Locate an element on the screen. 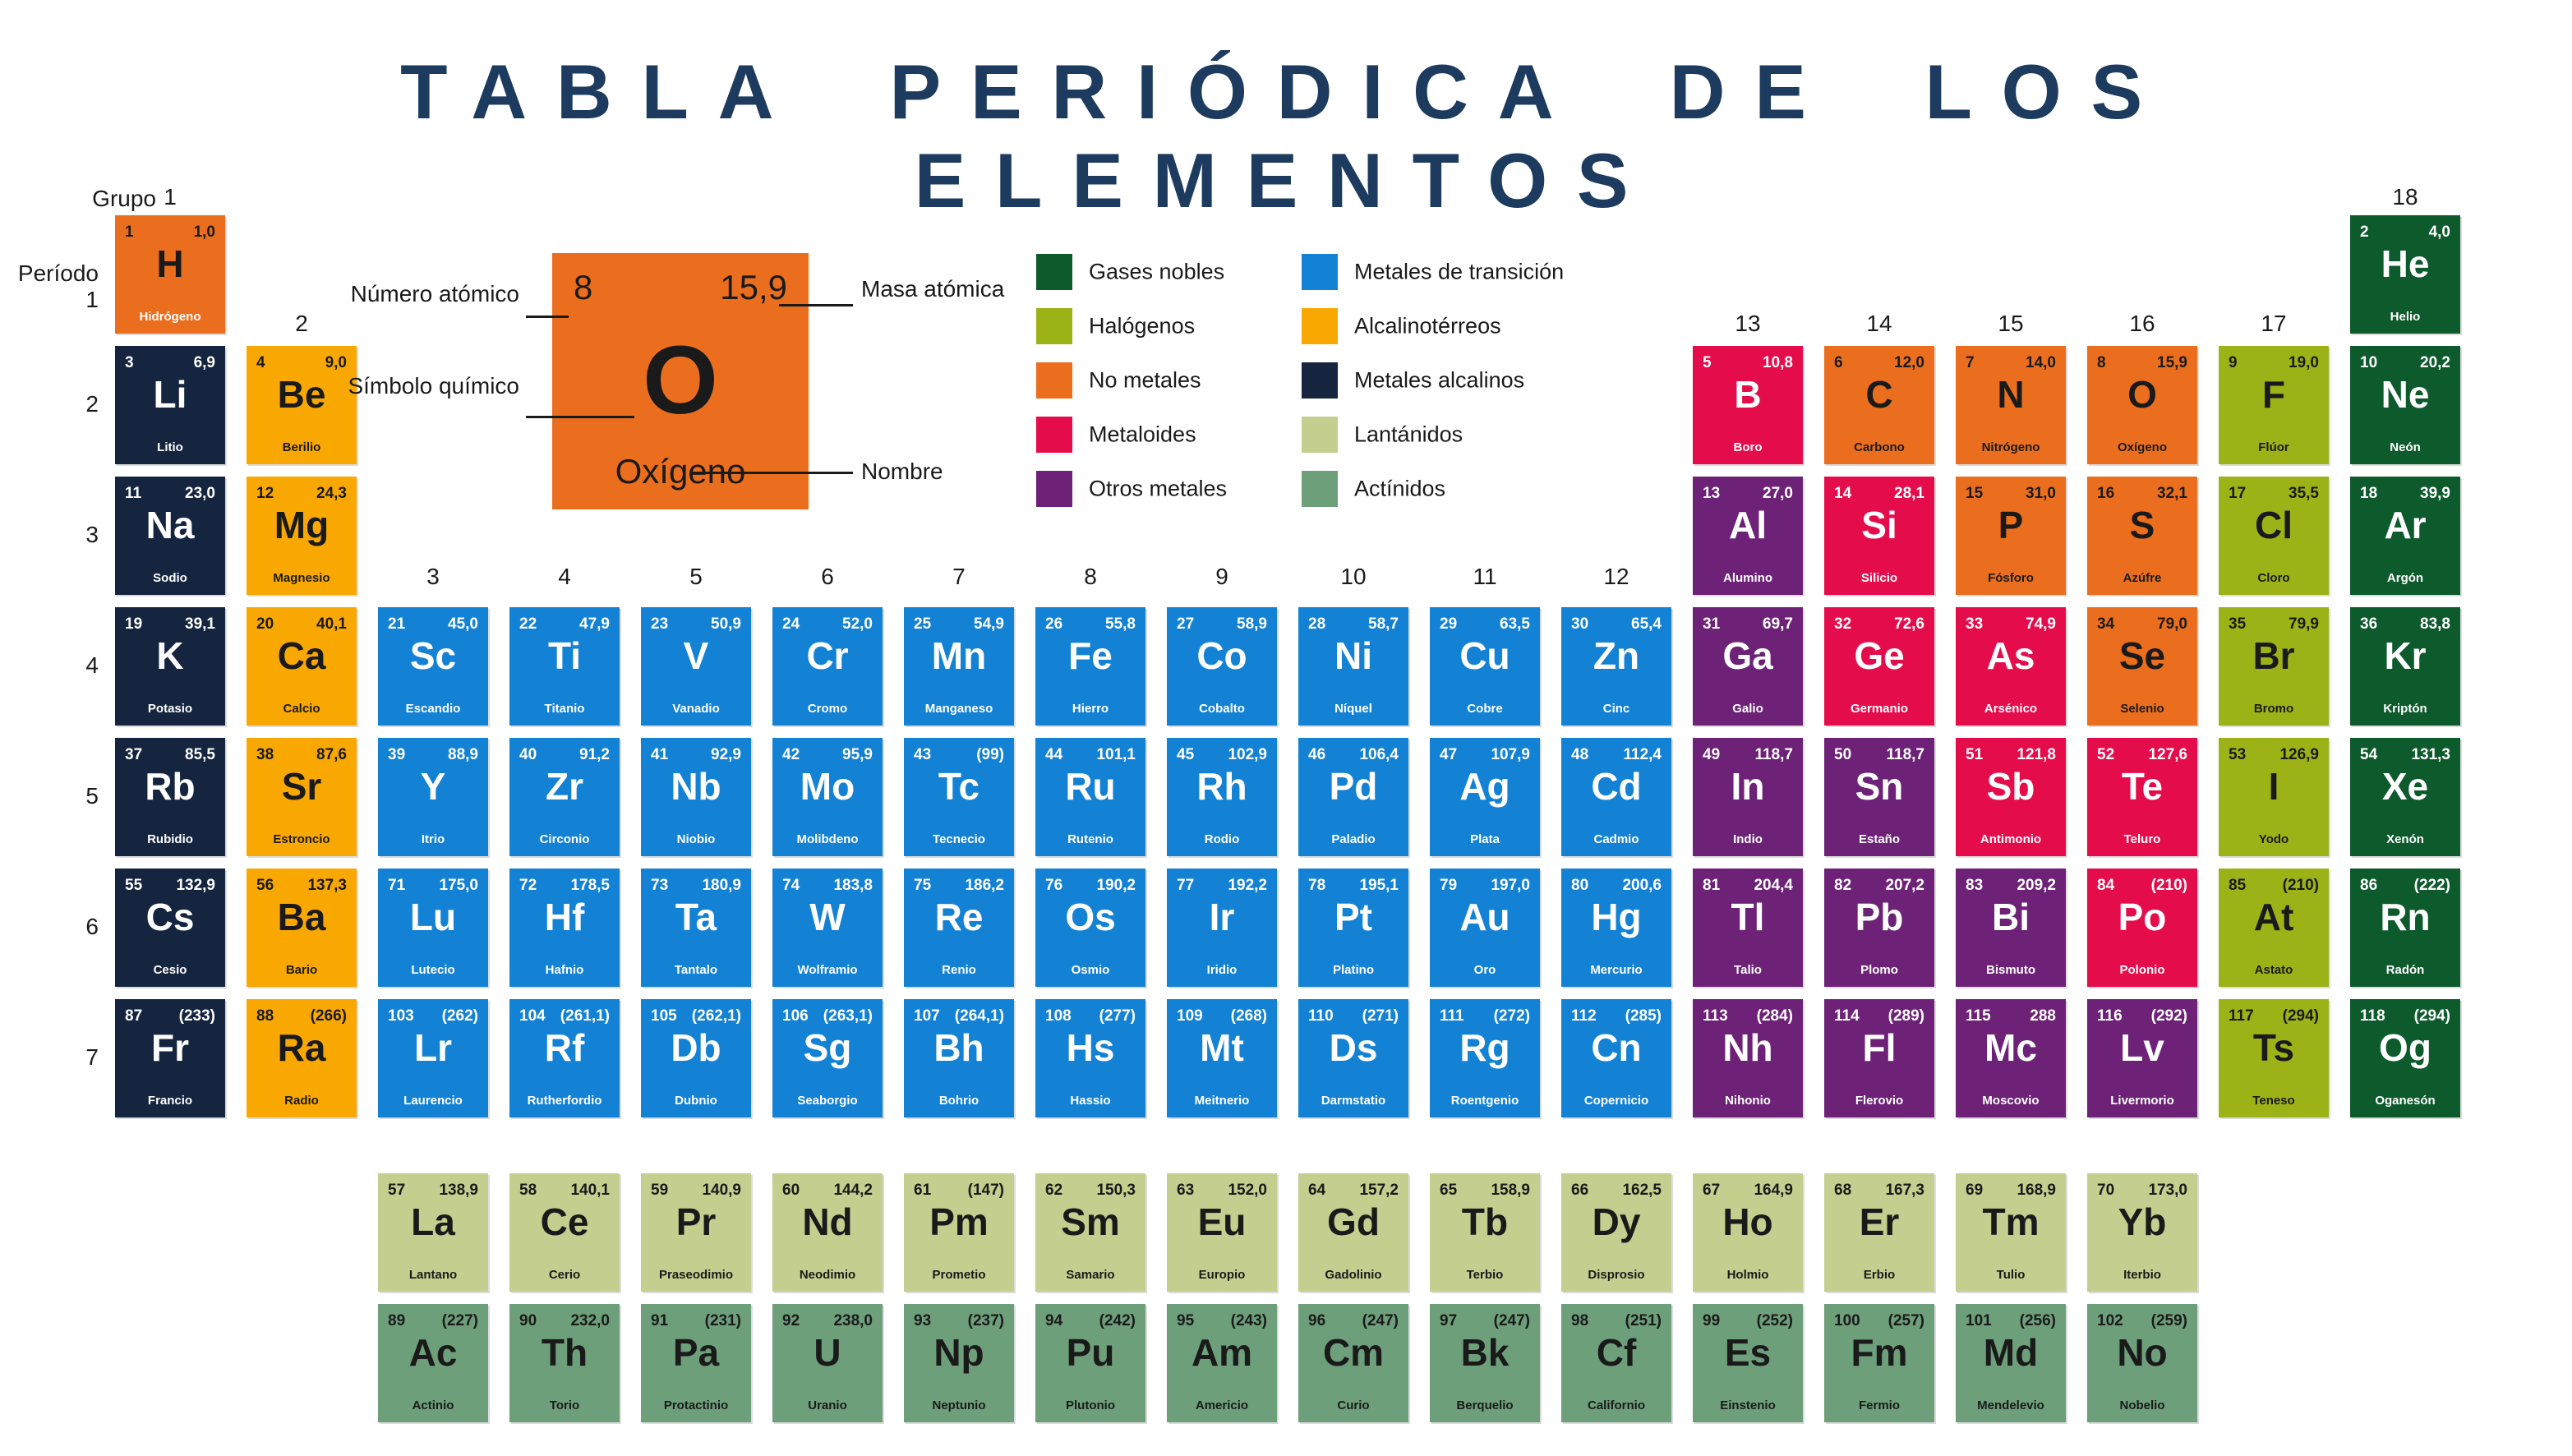  element-cell-Po: 84 (210) Po Polonio is located at coordinates (2142, 928).